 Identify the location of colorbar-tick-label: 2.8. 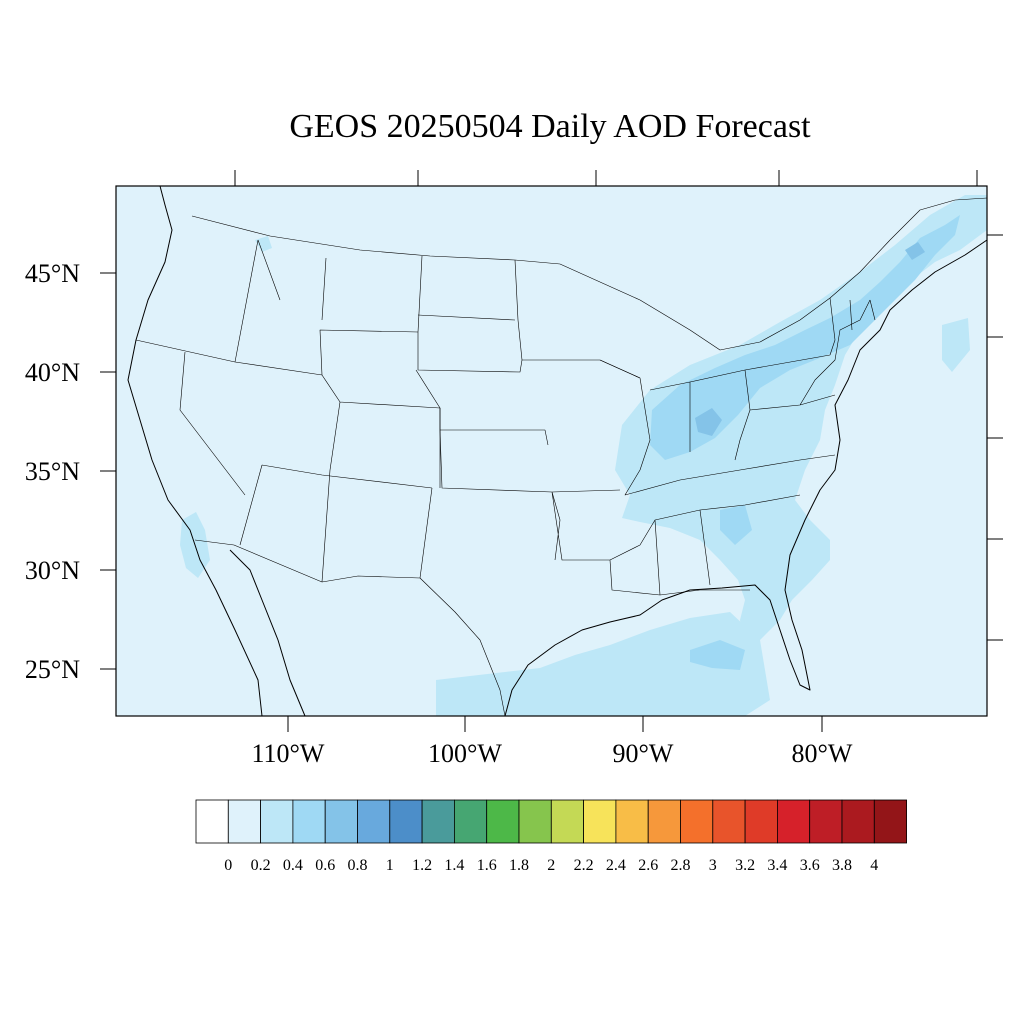
(681, 865).